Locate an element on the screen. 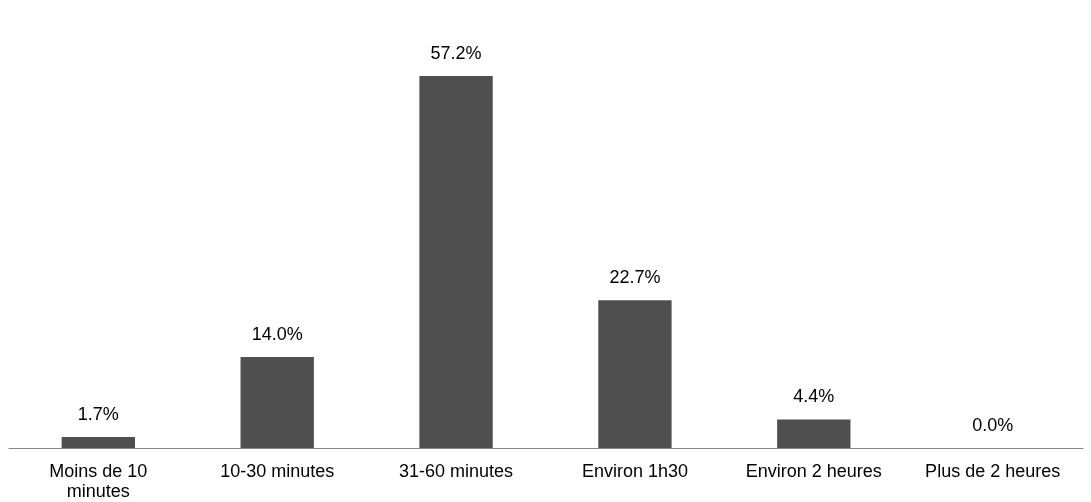  x-tick-label: Plus de 2 heures is located at coordinates (993, 470).